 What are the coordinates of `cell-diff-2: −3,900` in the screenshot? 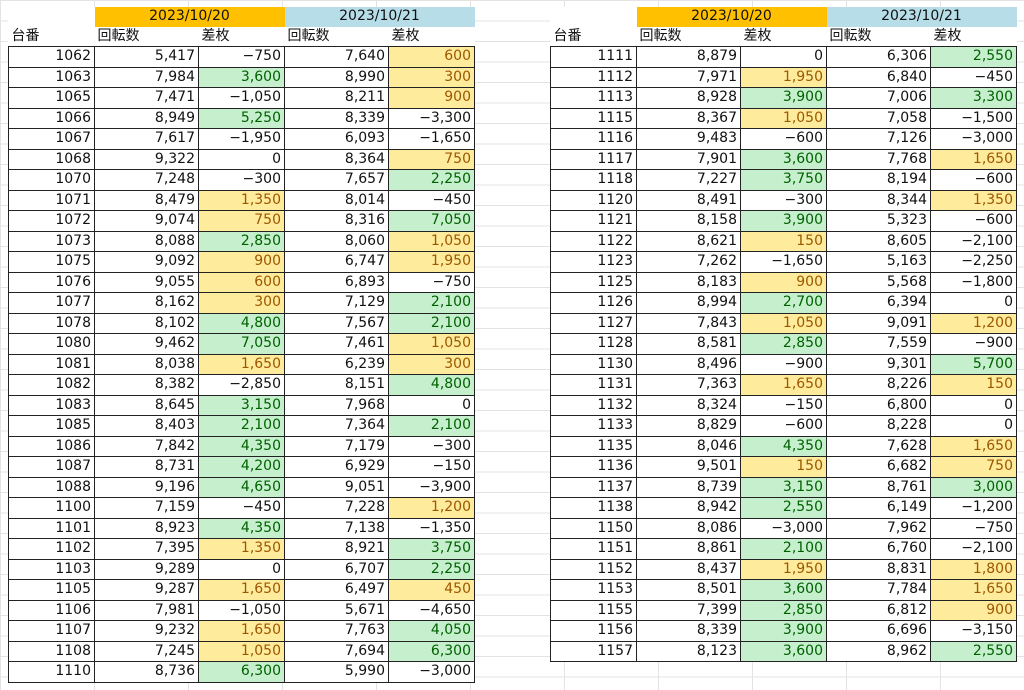 It's located at (431, 487).